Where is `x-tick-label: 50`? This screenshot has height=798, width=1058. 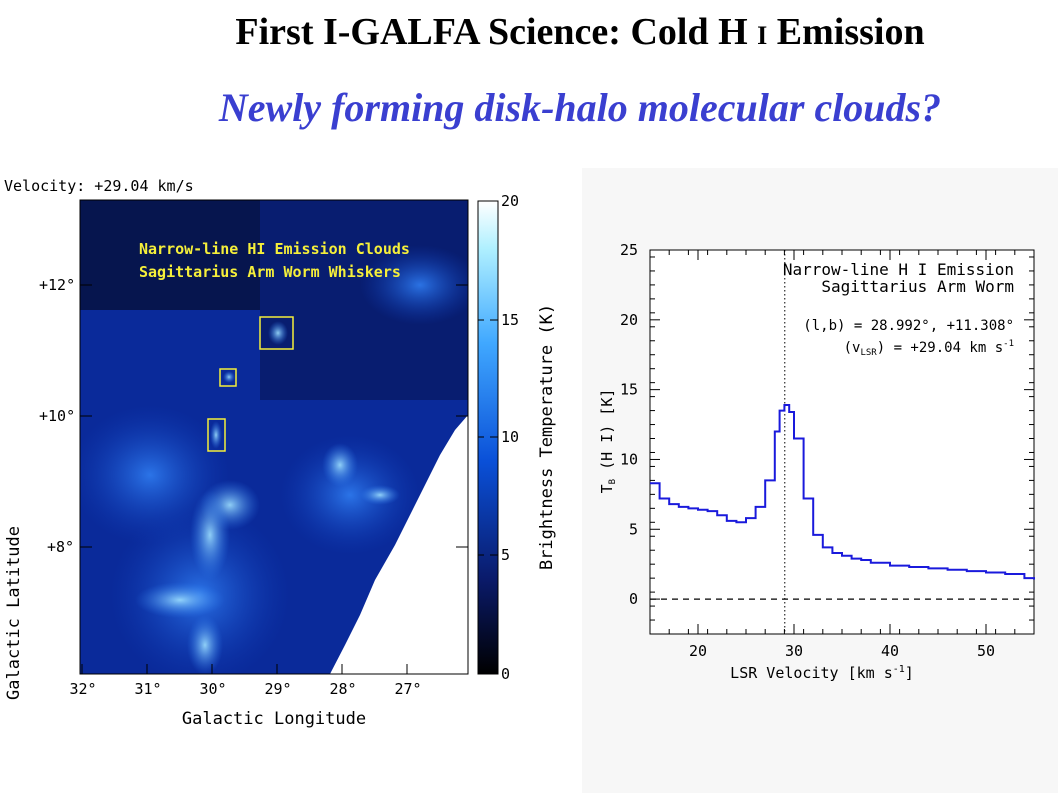 x-tick-label: 50 is located at coordinates (986, 651).